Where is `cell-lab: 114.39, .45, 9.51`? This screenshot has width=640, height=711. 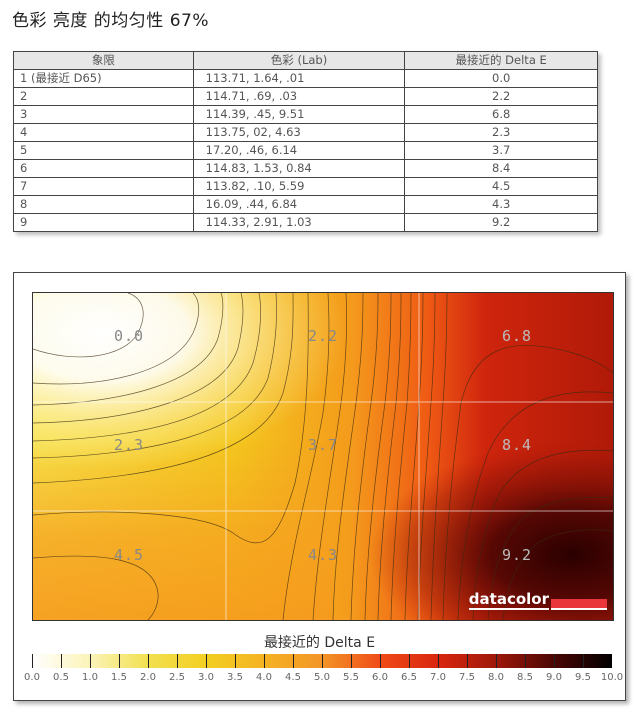
cell-lab: 114.39, .45, 9.51 is located at coordinates (299, 114).